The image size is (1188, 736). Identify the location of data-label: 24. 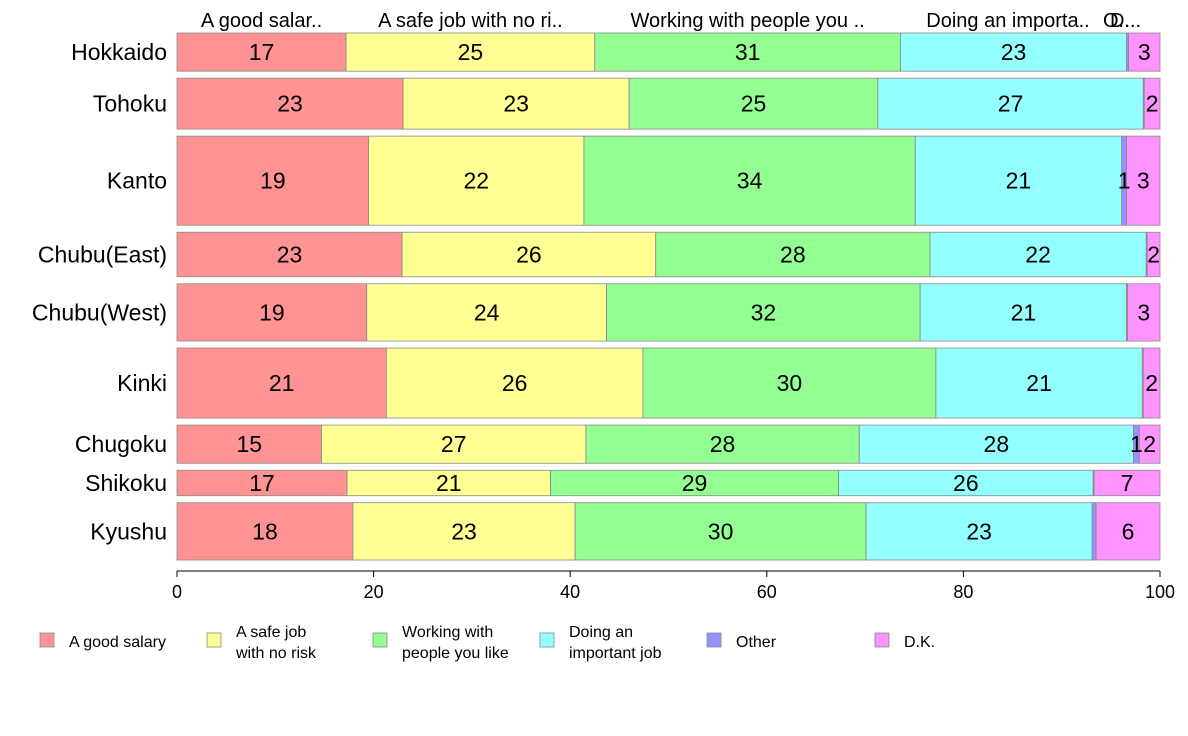
(487, 312).